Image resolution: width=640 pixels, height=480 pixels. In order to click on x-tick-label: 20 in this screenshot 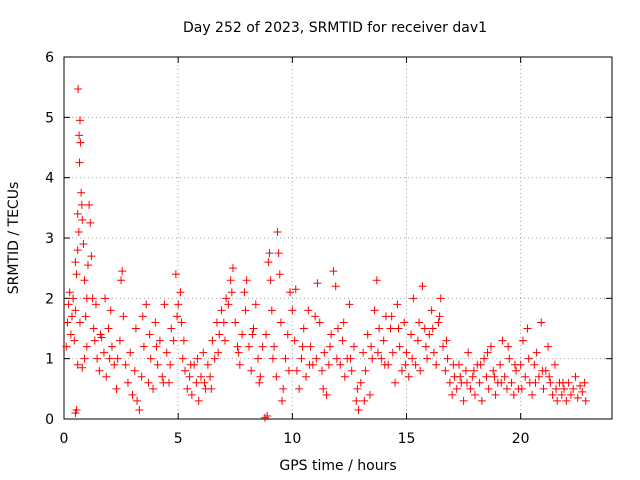, I will do `click(521, 439)`.